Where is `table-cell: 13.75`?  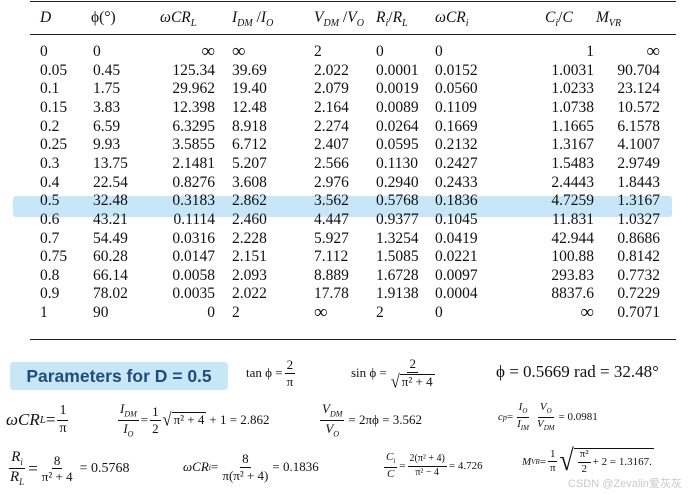 table-cell: 13.75 is located at coordinates (110, 163).